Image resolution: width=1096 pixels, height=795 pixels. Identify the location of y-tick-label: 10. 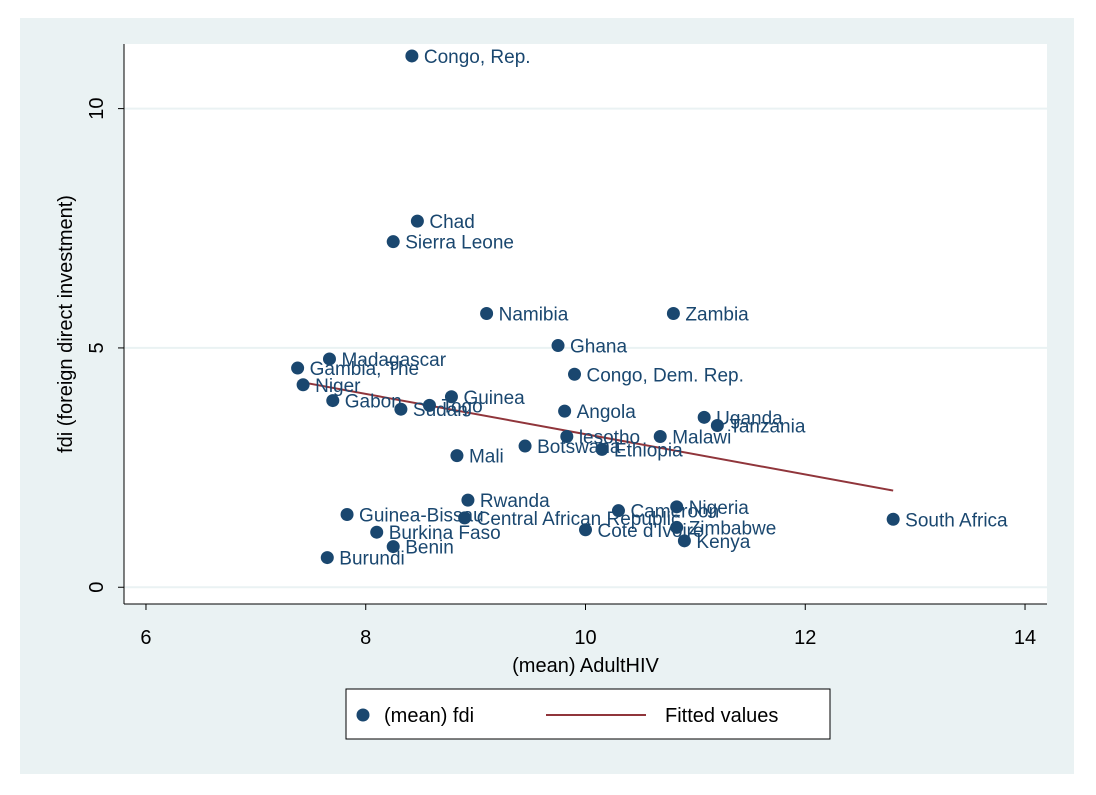
(97, 108).